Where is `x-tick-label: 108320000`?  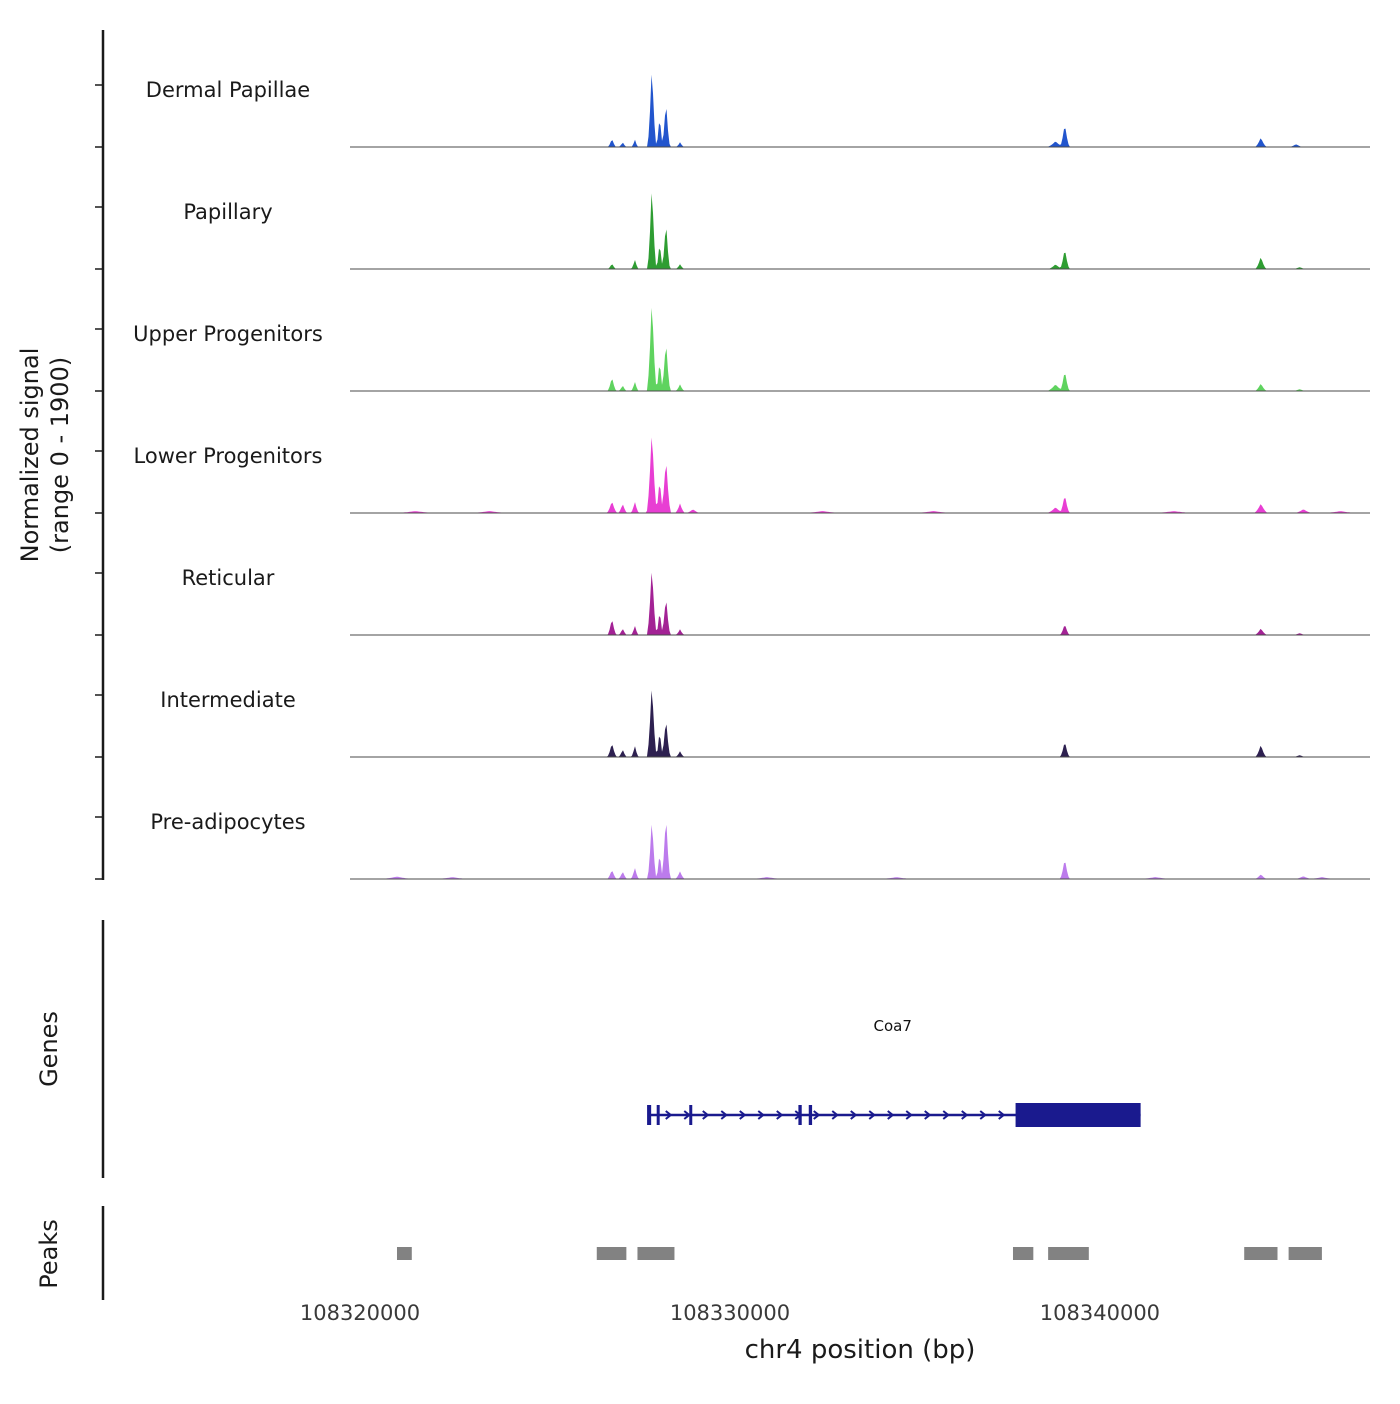
x-tick-label: 108320000 is located at coordinates (360, 1313).